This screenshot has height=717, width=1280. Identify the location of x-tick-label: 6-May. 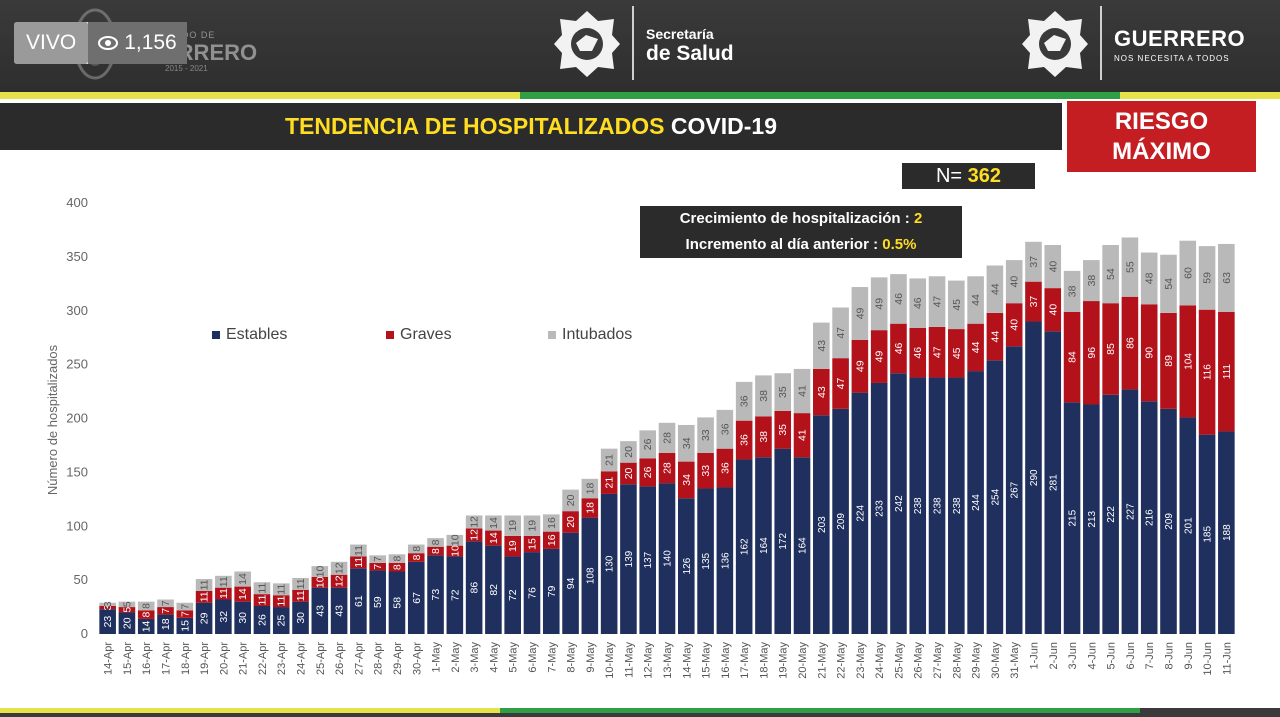
(533, 657).